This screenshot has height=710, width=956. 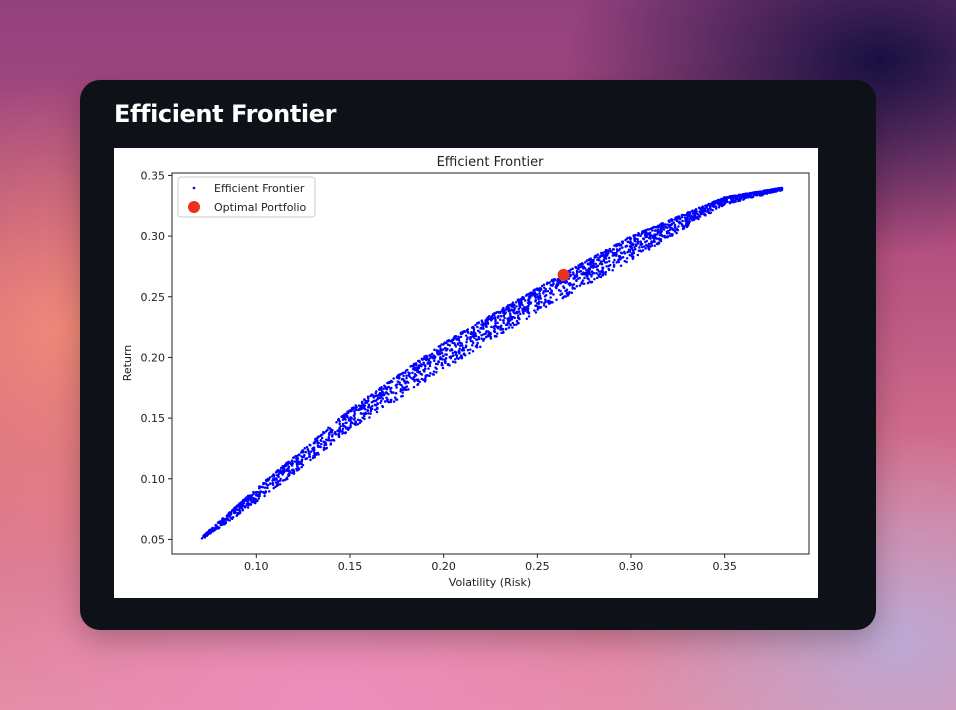 I want to click on legend-label-optimal-portfolio: Optimal Portfolio, so click(x=260, y=207).